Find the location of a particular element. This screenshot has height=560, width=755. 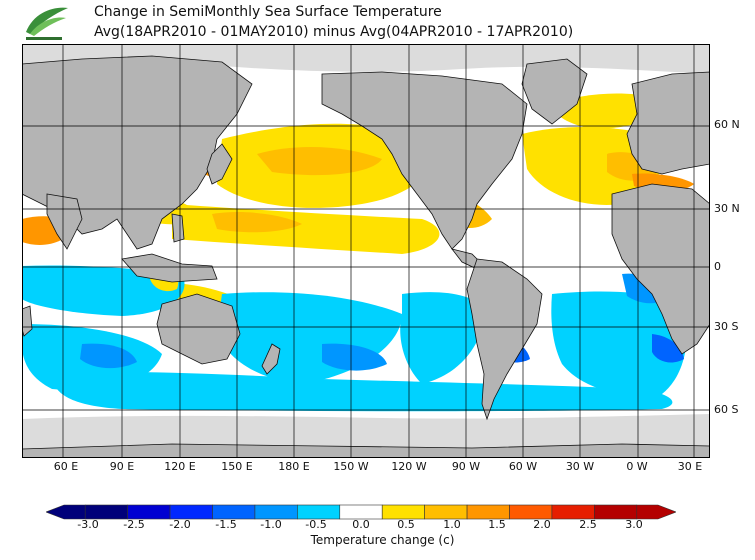

agency-logo is located at coordinates (47, 23).